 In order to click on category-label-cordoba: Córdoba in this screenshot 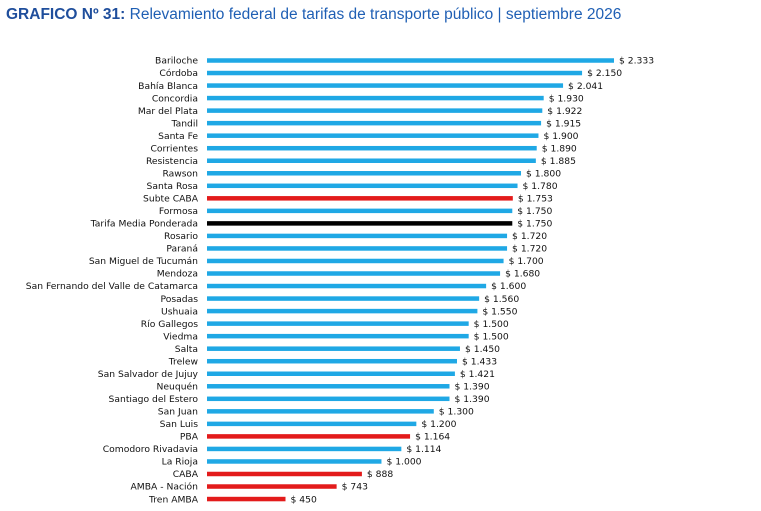, I will do `click(178, 73)`.